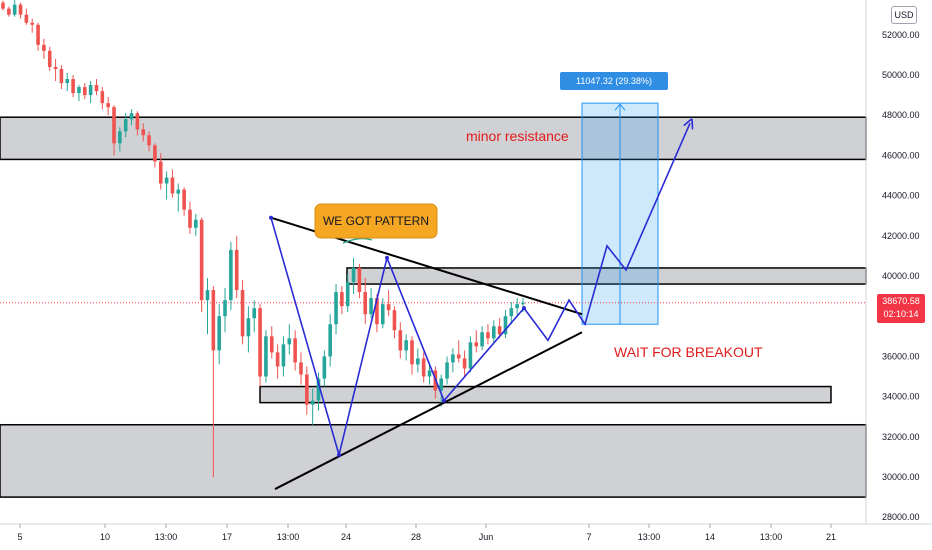  I want to click on pattern-callout: WE GOT PATTERN, so click(376, 223).